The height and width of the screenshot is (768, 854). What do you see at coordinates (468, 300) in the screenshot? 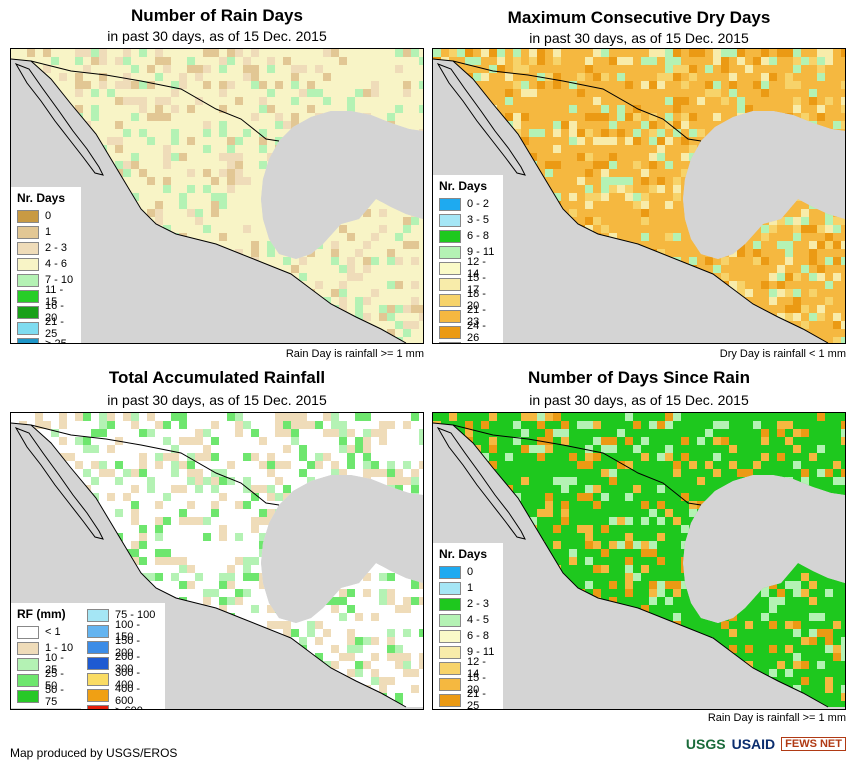
I see `legend-item: 18 - 20` at bounding box center [468, 300].